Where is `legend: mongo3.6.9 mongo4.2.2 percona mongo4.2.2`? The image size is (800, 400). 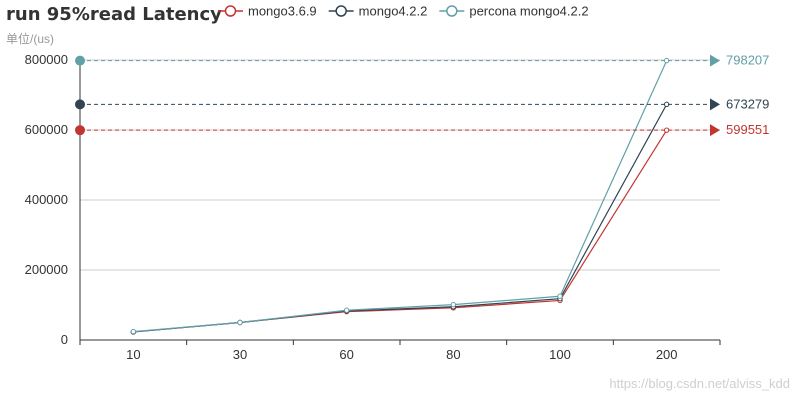
legend: mongo3.6.9 mongo4.2.2 percona mongo4.2.2 is located at coordinates (403, 11).